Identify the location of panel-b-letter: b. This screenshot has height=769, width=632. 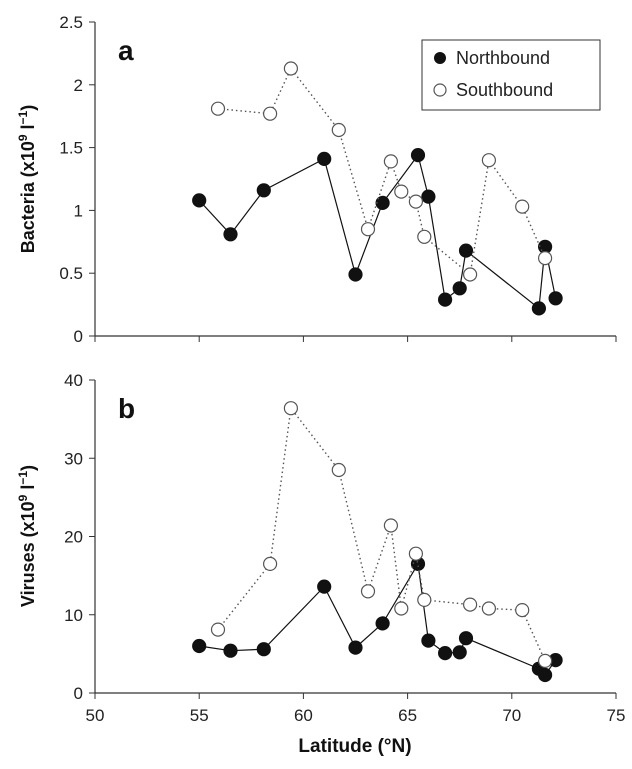
(126, 408).